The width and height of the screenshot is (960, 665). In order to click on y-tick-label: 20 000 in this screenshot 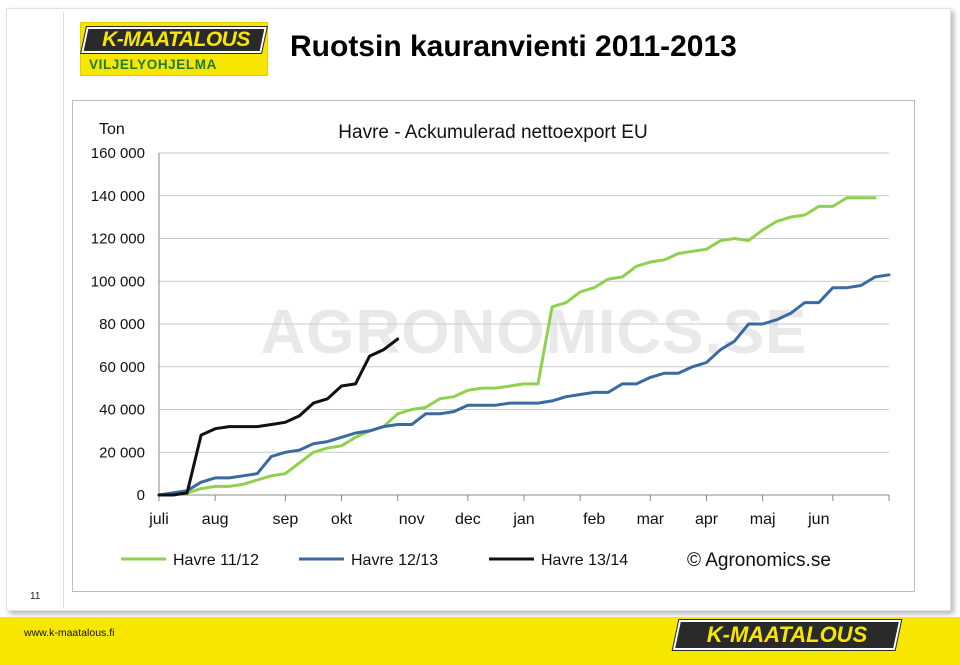, I will do `click(122, 452)`.